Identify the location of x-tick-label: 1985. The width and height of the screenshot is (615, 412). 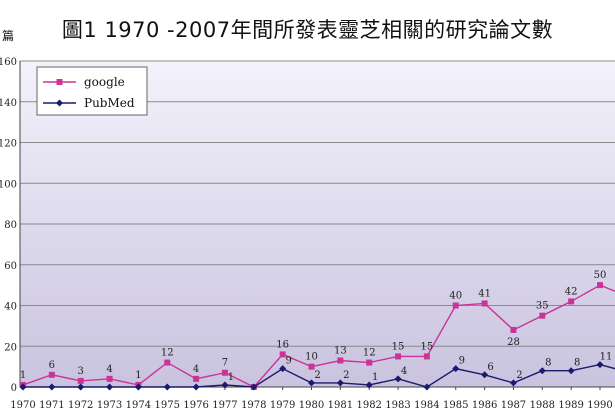
(455, 405).